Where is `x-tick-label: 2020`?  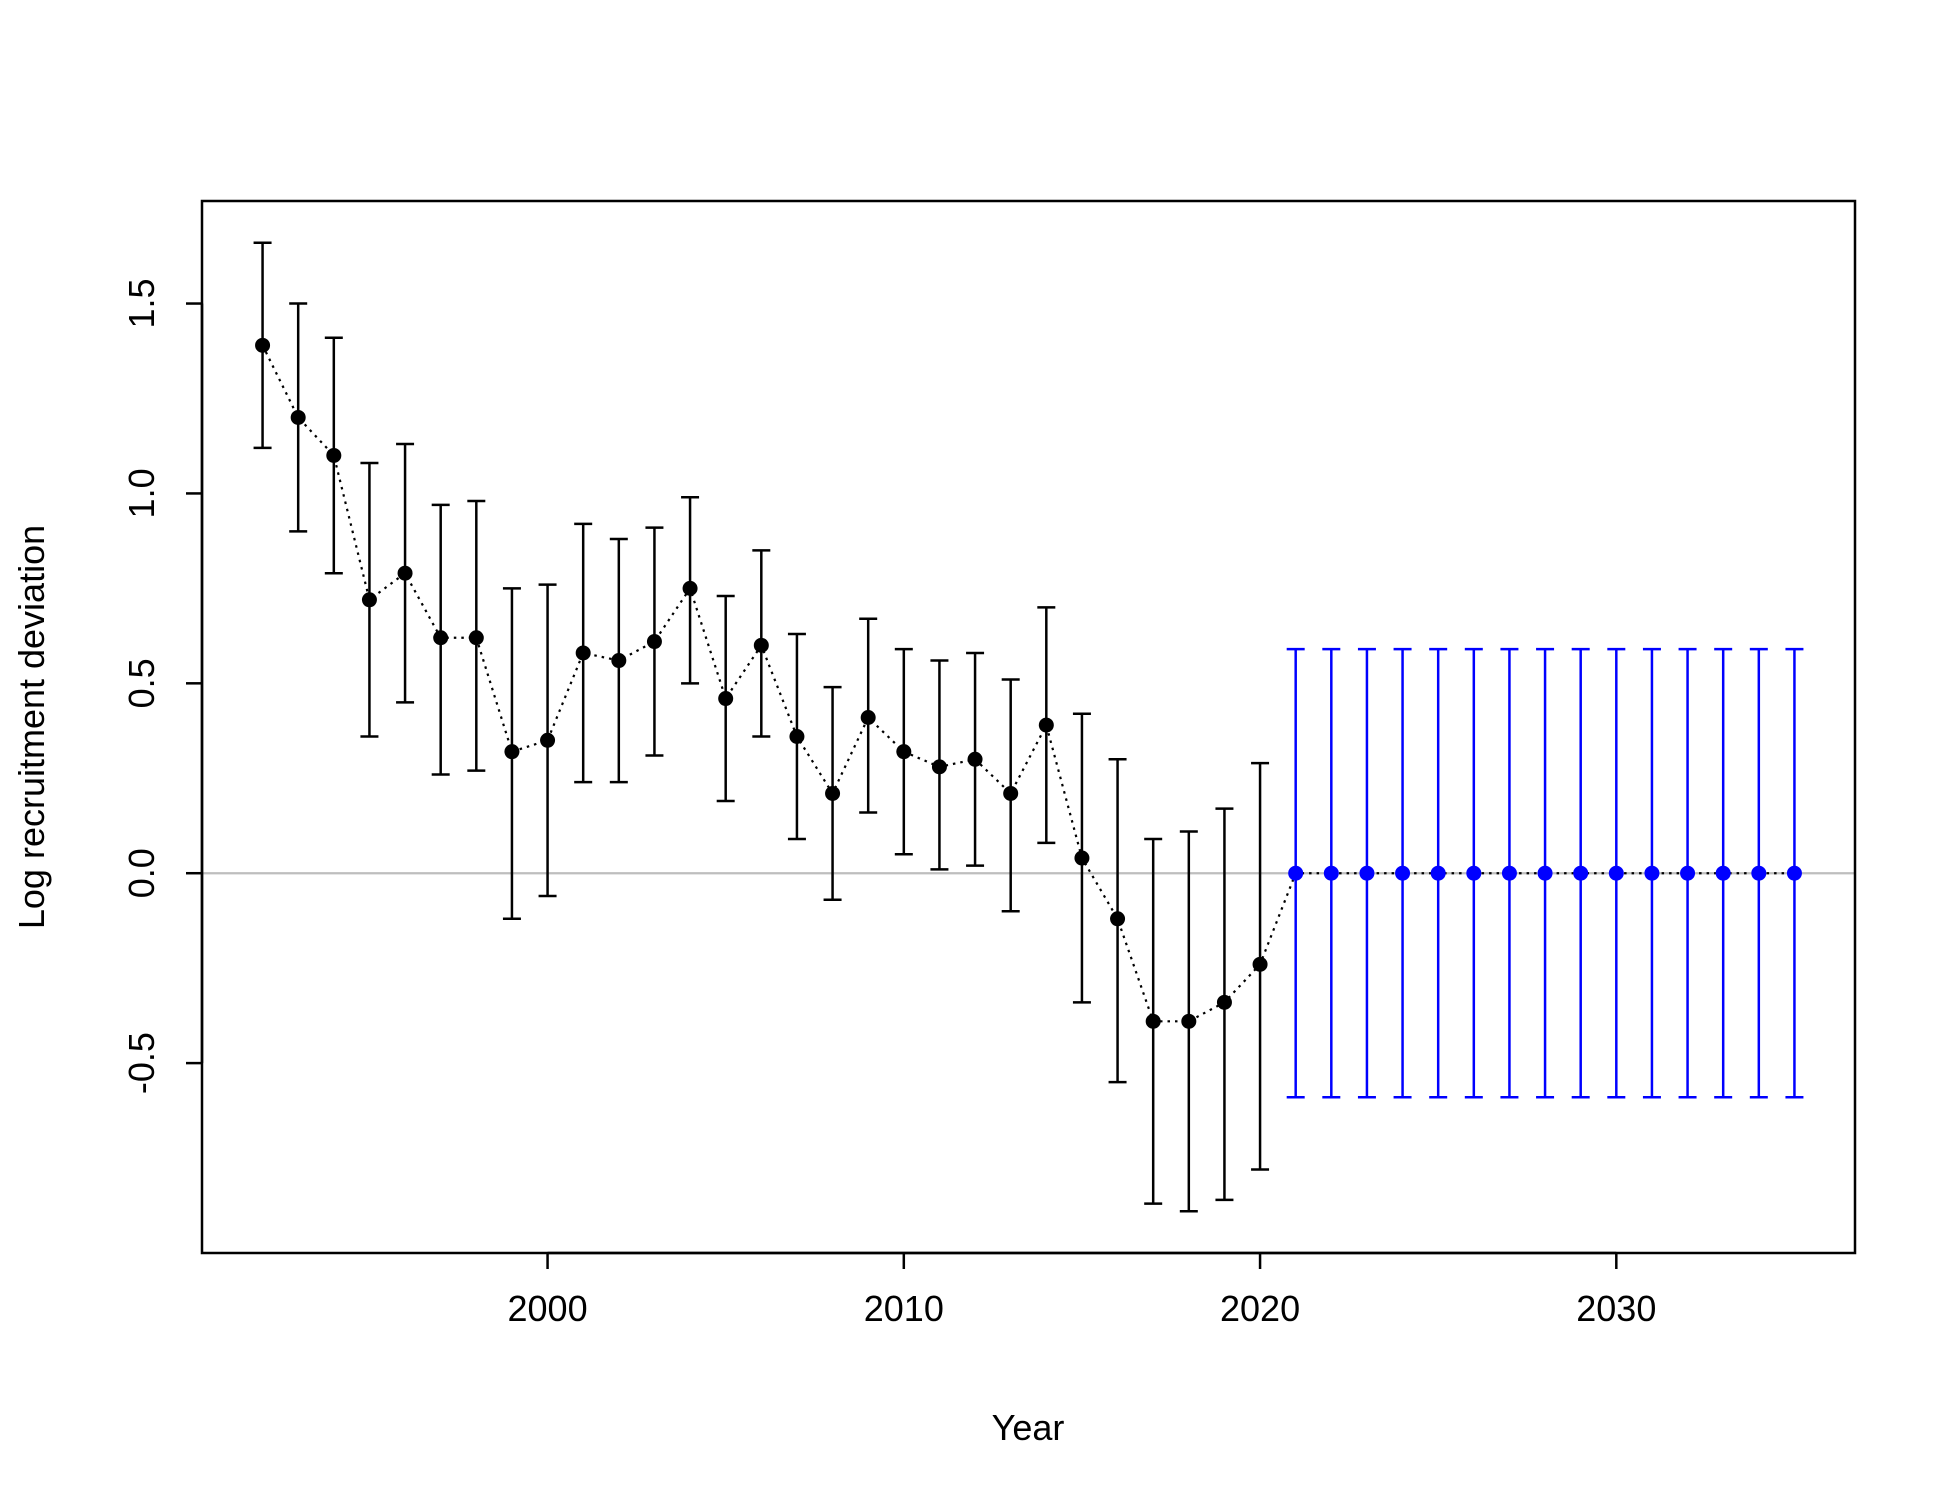 x-tick-label: 2020 is located at coordinates (1260, 1308).